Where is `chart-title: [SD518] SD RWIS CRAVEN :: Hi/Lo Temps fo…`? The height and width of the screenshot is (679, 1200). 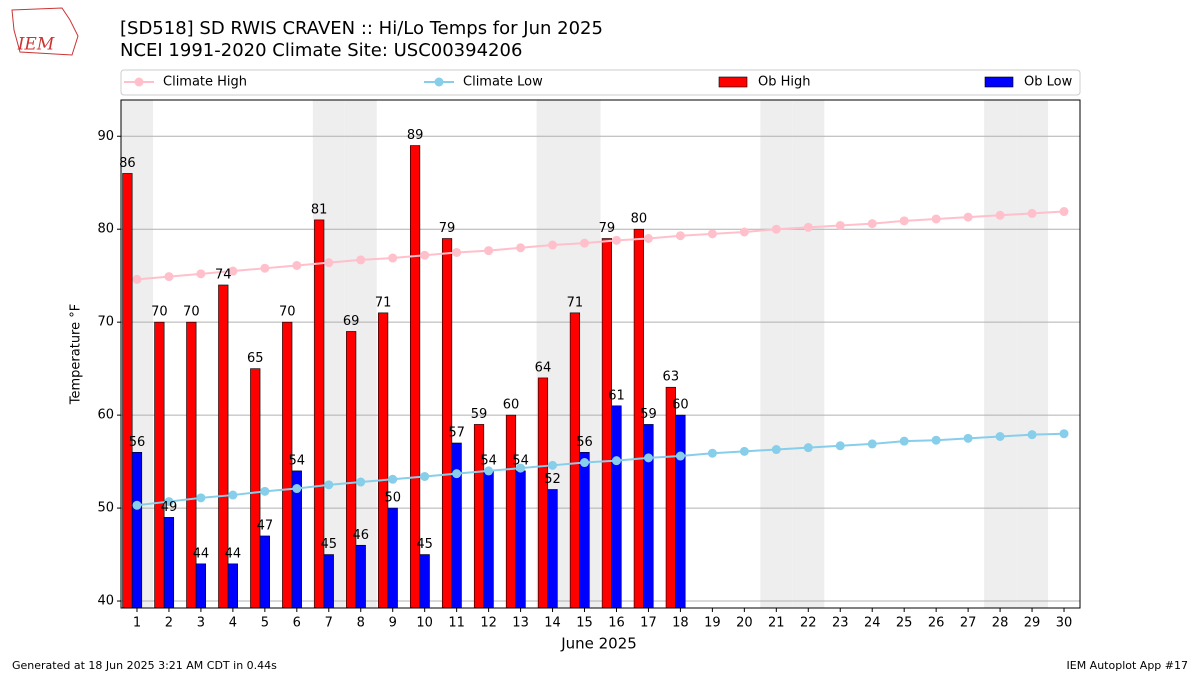 chart-title: [SD518] SD RWIS CRAVEN :: Hi/Lo Temps fo… is located at coordinates (361, 28).